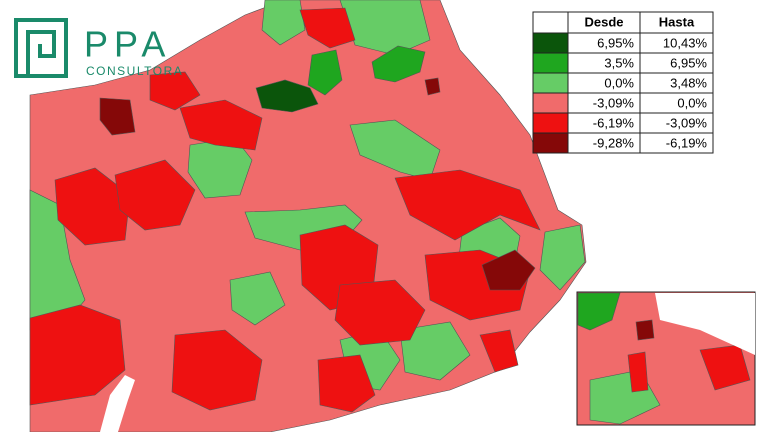  Describe the element at coordinates (688, 82) in the screenshot. I see `legend-to: 3,48%` at that location.